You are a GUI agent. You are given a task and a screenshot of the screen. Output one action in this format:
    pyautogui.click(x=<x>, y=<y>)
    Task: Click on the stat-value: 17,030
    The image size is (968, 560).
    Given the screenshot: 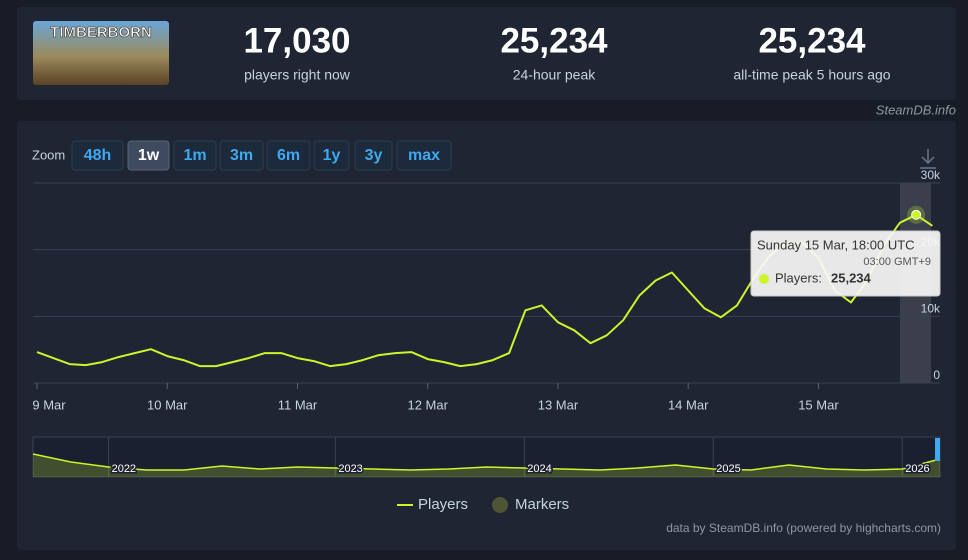 What is the action you would take?
    pyautogui.click(x=296, y=40)
    